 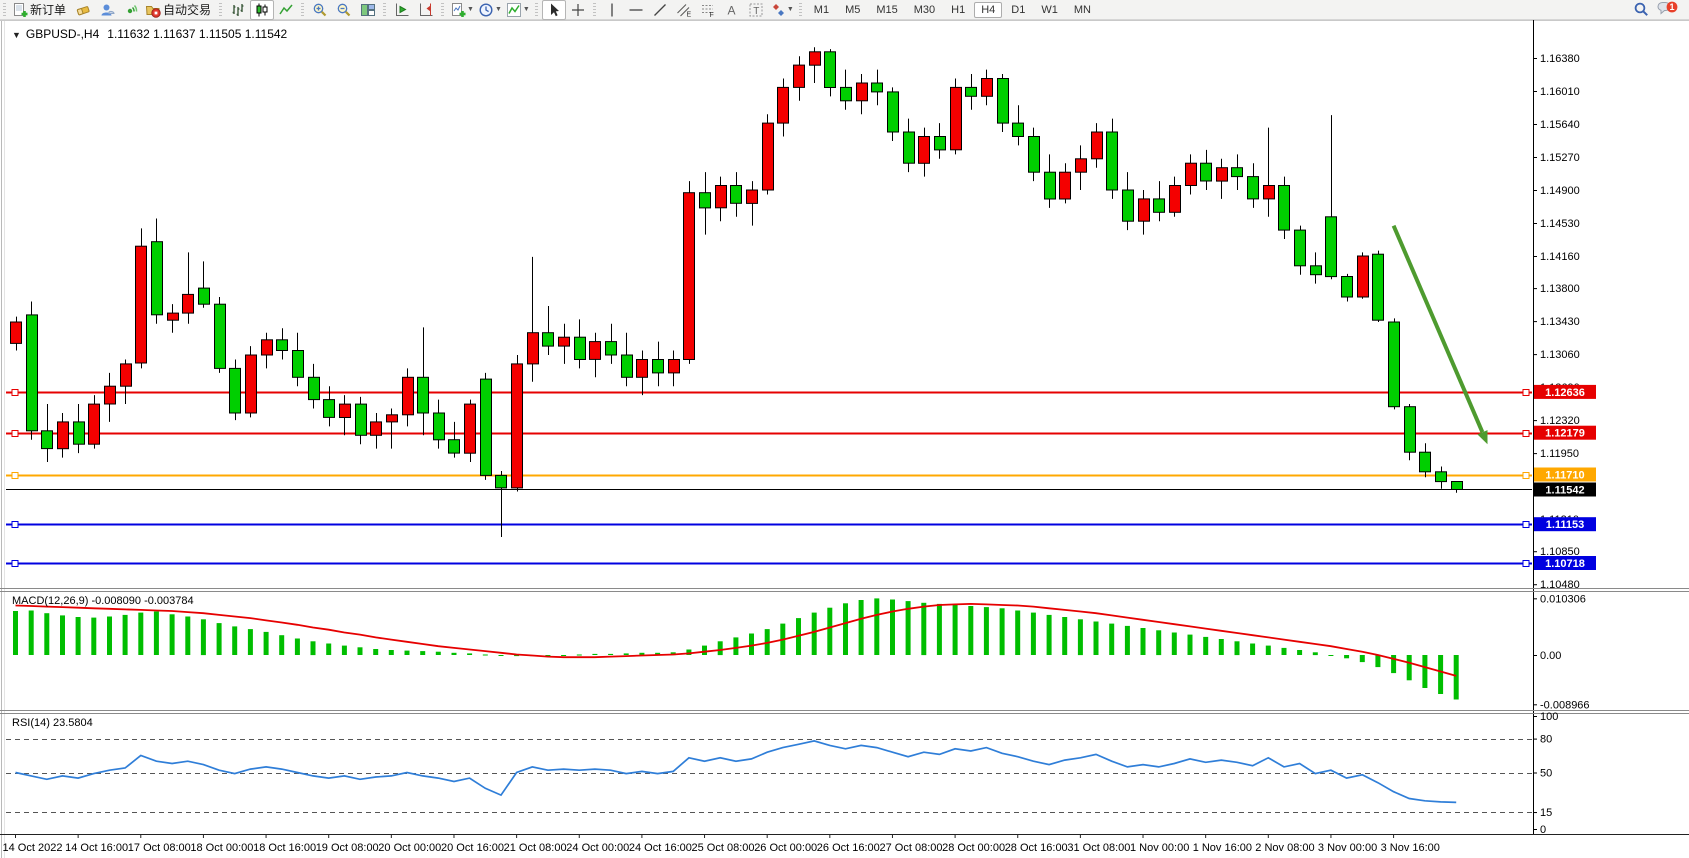 I want to click on timeframe-H1: H1, so click(x=958, y=9).